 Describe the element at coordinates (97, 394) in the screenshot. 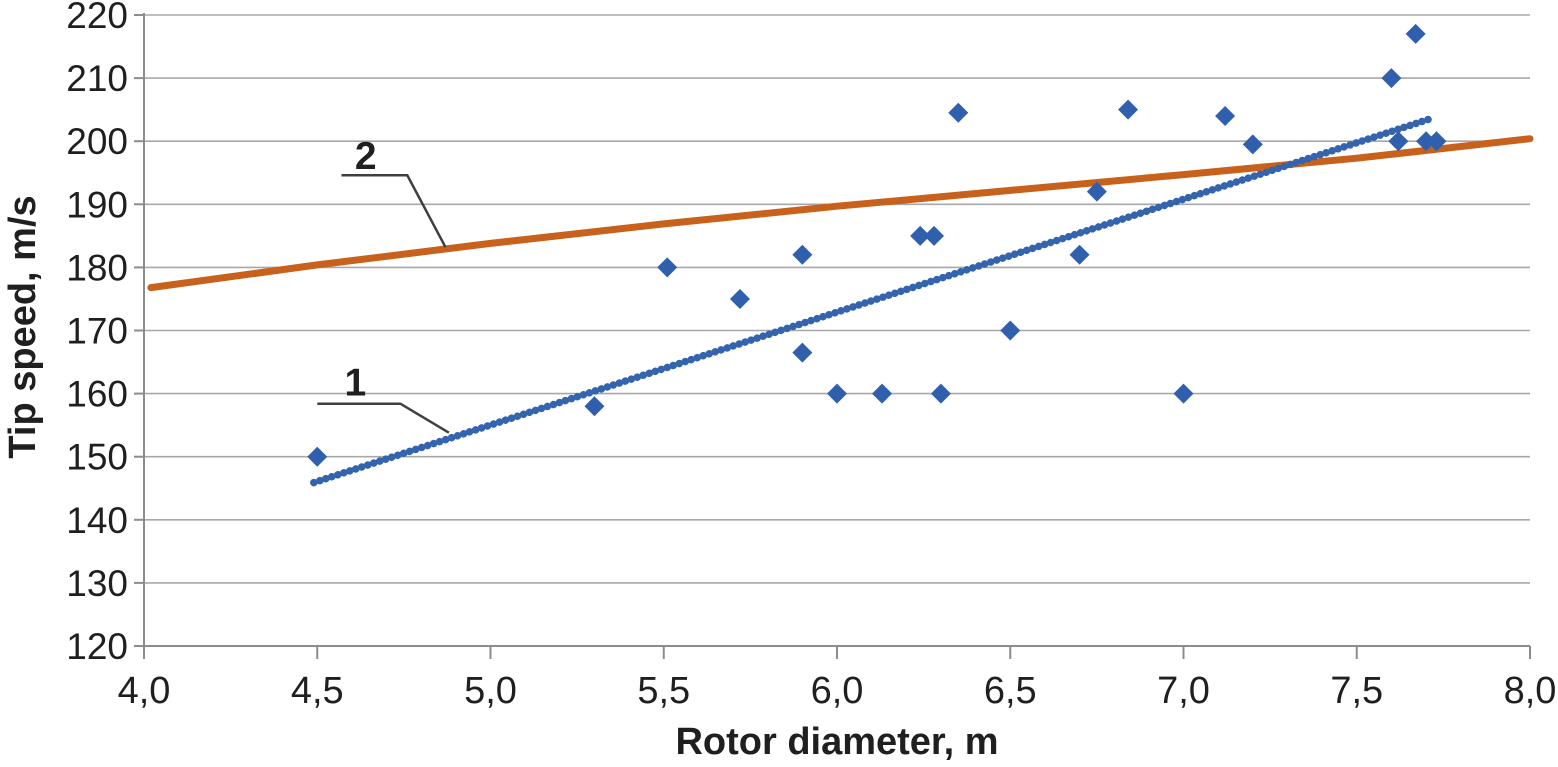

I see `y-tick-label-160: 160` at that location.